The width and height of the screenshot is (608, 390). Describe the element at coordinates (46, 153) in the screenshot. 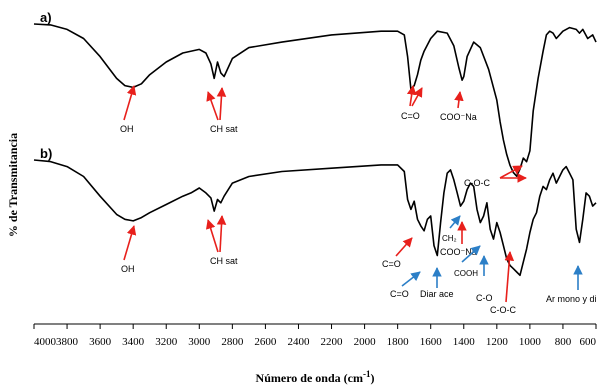

I see `panel-b-label: b)` at that location.